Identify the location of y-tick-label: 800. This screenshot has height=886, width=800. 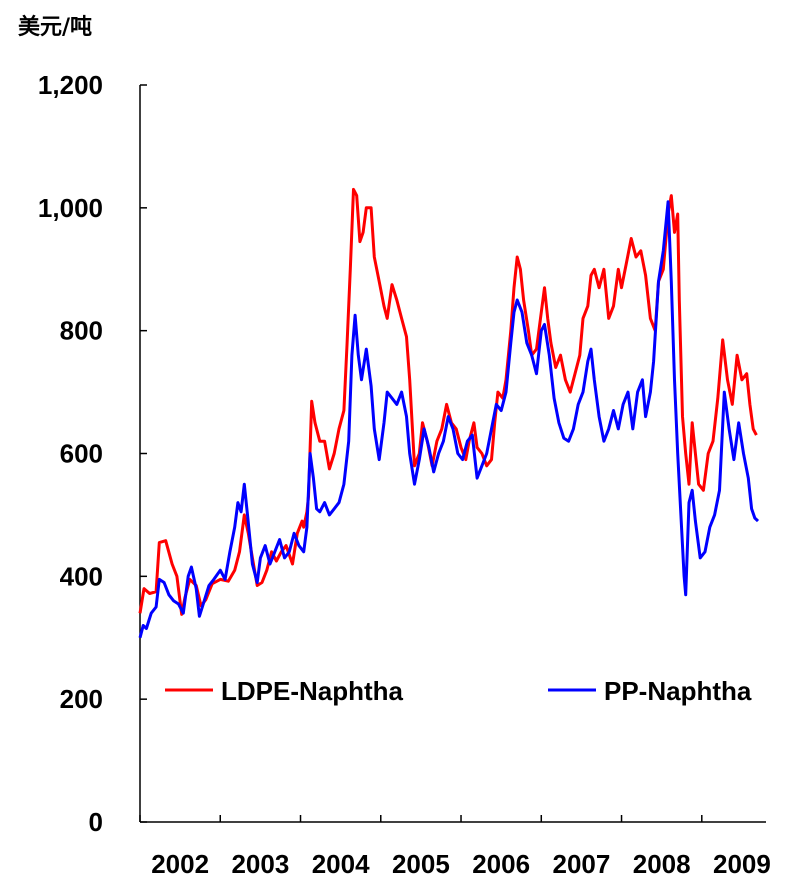
(81, 331).